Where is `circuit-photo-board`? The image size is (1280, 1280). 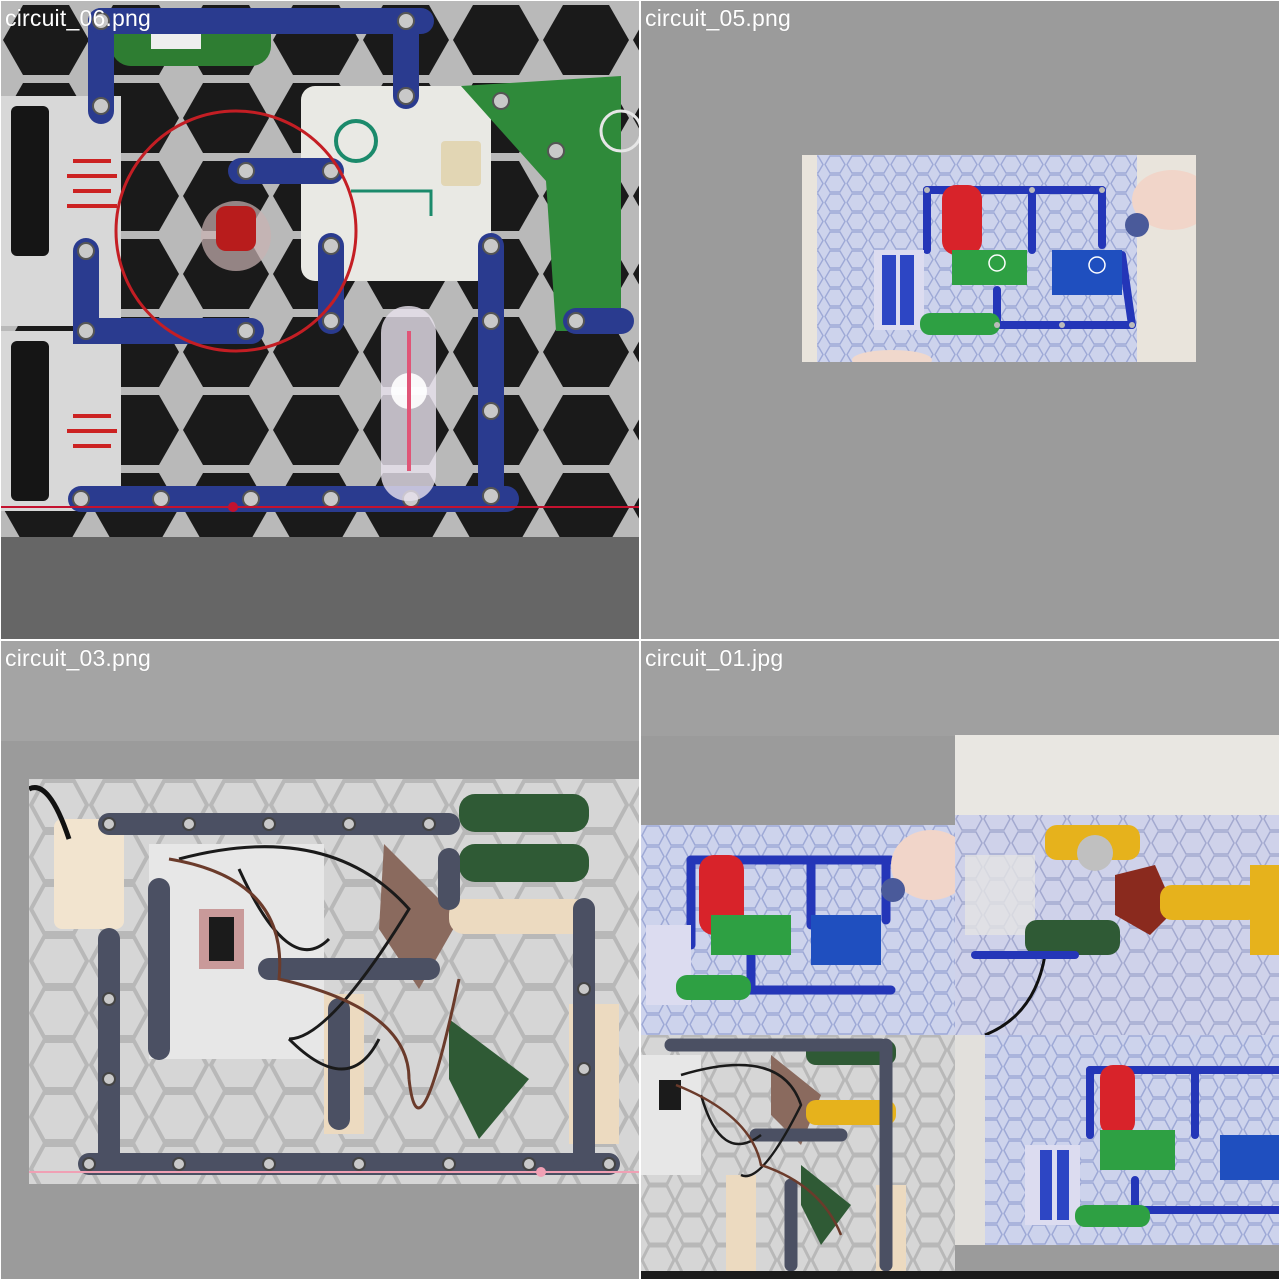
circuit-photo-board is located at coordinates (999, 258).